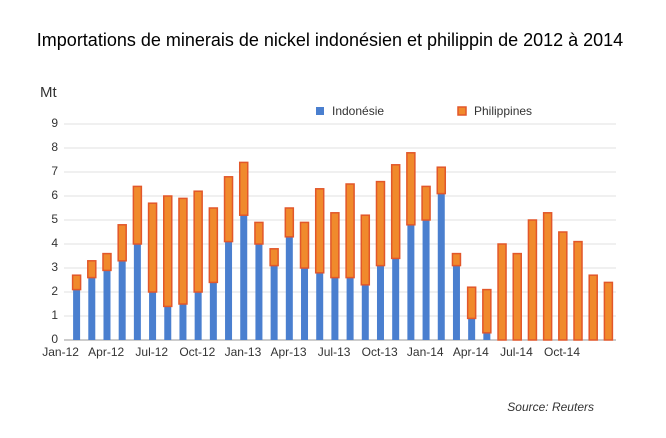 This screenshot has width=666, height=438. I want to click on y-tick-label: 7, so click(54, 171).